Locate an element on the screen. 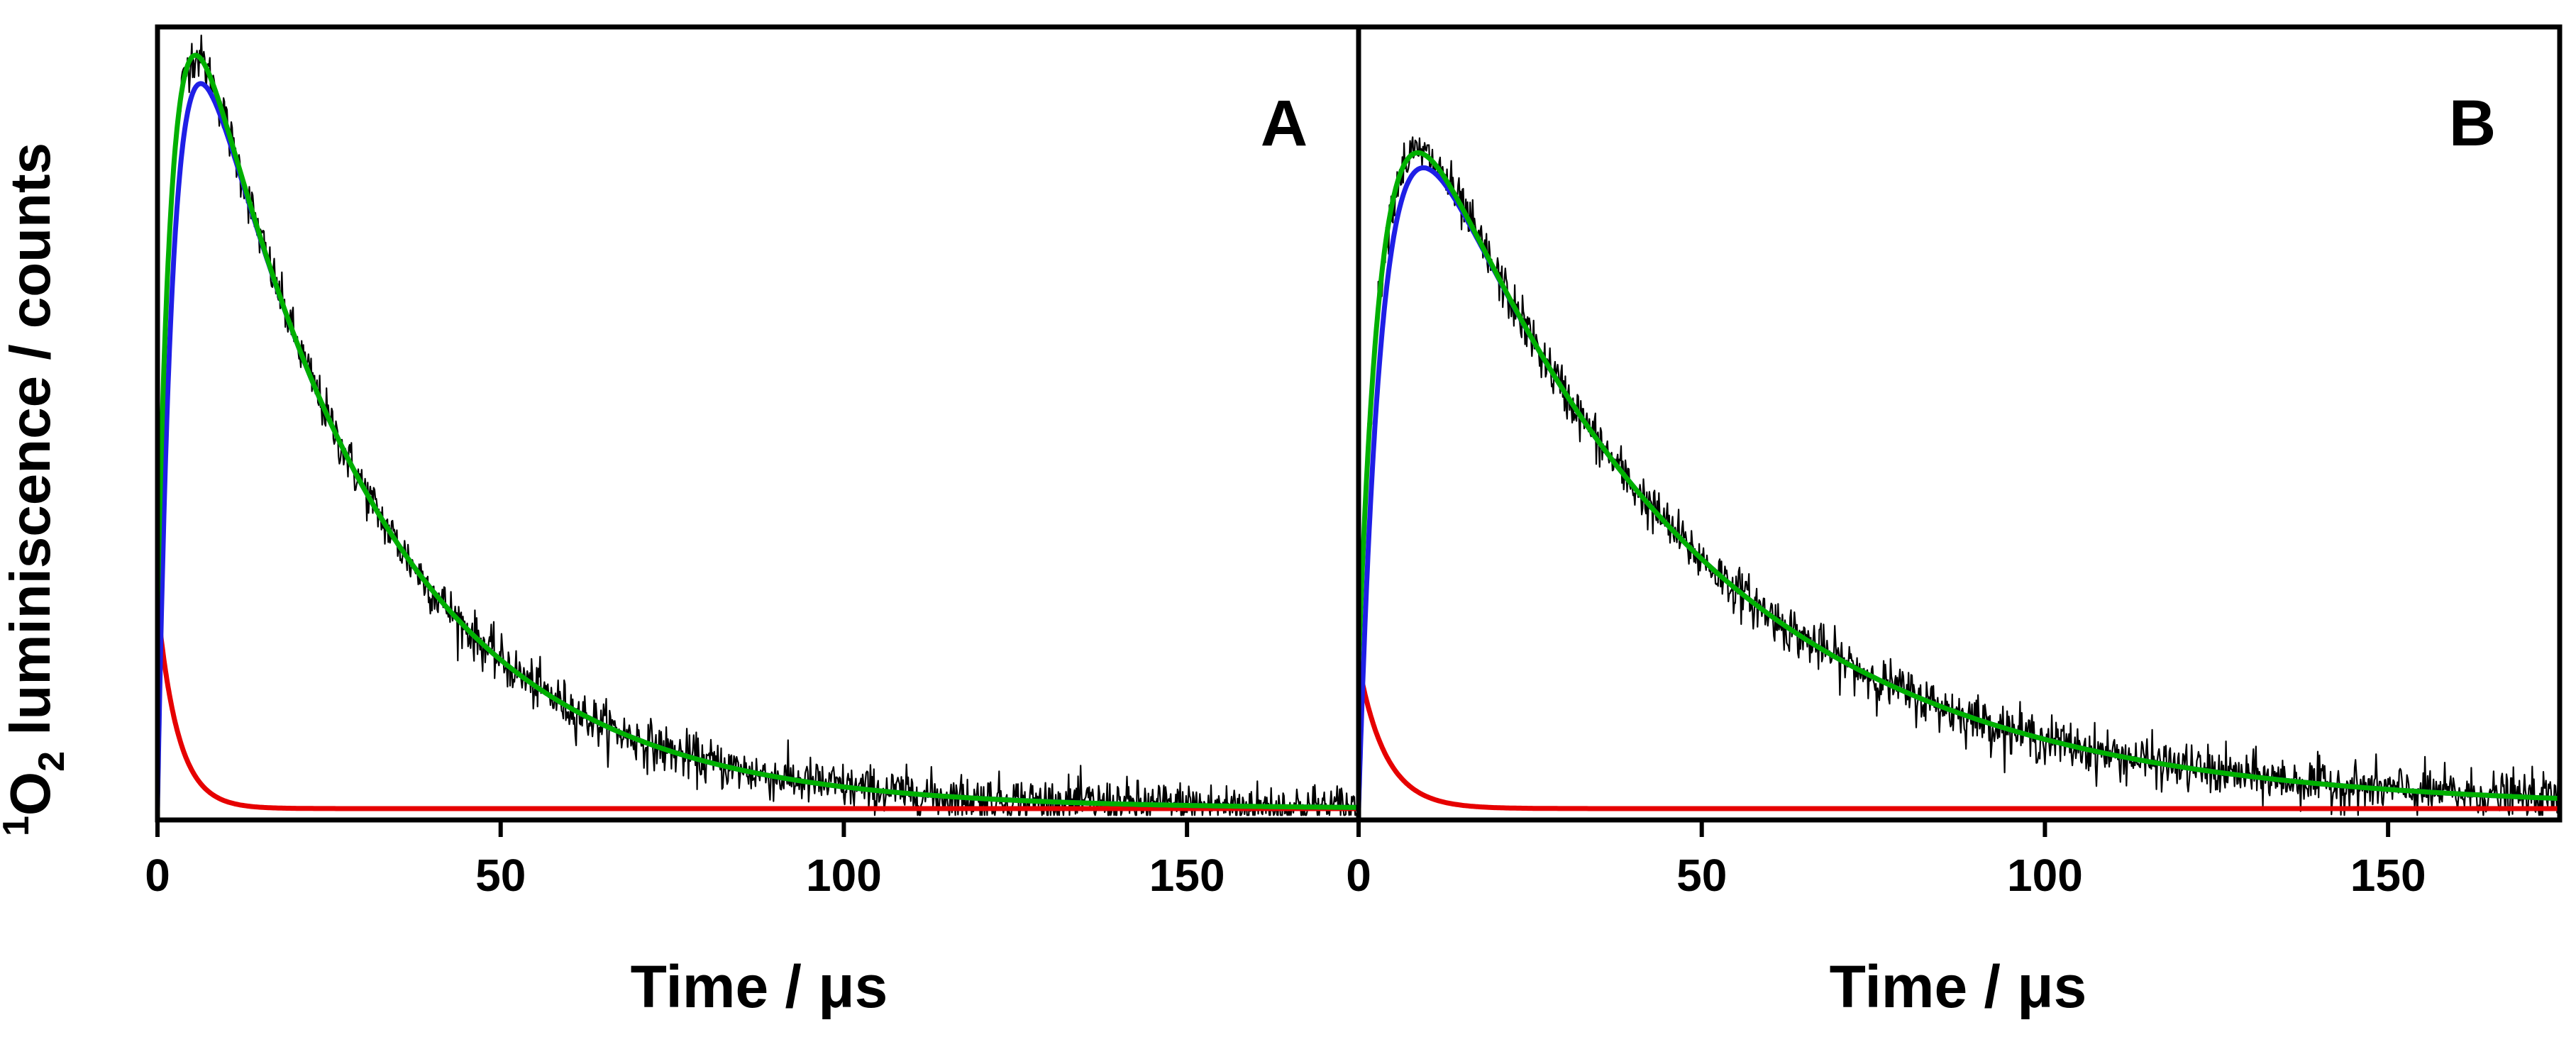 The width and height of the screenshot is (2576, 1037). panel-a-x-tick-label-100: 100 is located at coordinates (844, 875).